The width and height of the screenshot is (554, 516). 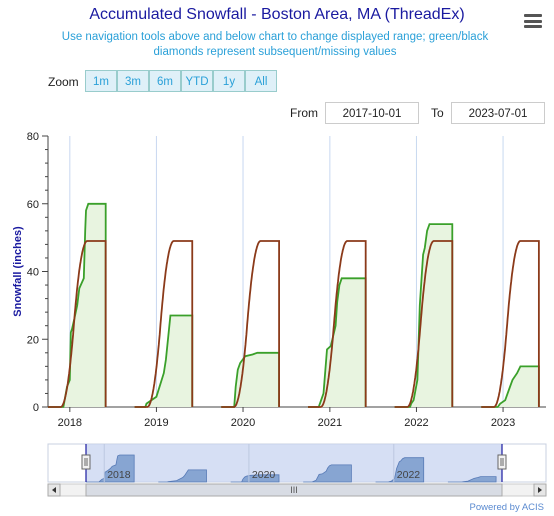 I want to click on to-date-input: 2023-07-01, so click(x=498, y=113).